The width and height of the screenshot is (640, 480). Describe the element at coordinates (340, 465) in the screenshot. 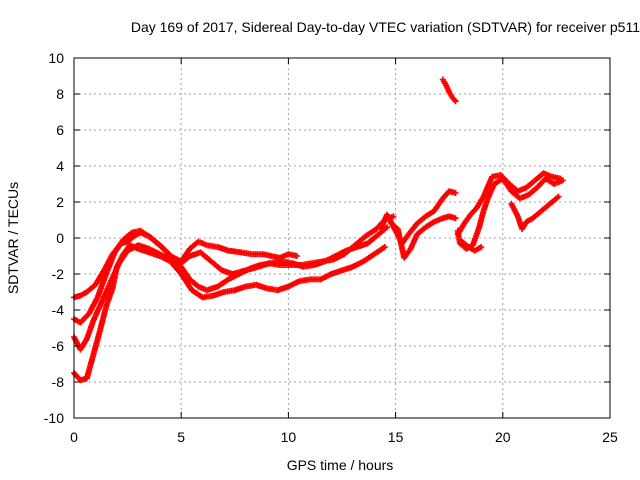

I see `x-axis-title: GPS time / hours` at that location.